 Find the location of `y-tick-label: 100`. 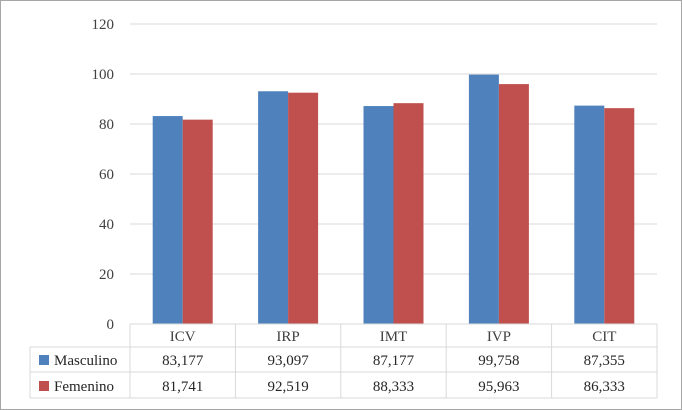

y-tick-label: 100 is located at coordinates (103, 75).